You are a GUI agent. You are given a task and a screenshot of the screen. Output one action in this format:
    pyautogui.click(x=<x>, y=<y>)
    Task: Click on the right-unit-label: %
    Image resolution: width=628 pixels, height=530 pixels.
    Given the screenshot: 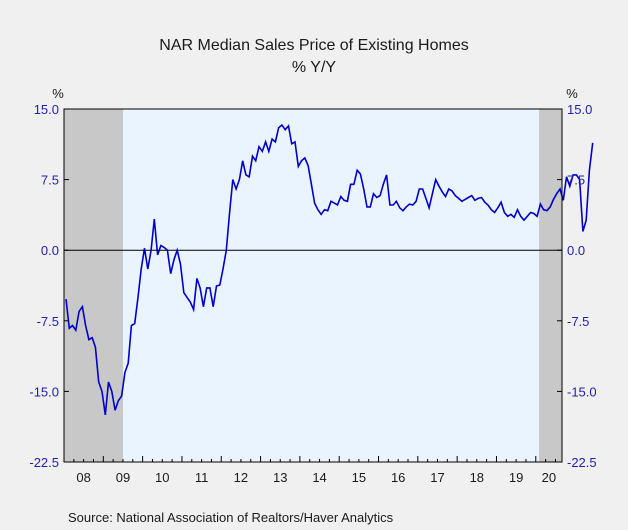 What is the action you would take?
    pyautogui.click(x=572, y=93)
    